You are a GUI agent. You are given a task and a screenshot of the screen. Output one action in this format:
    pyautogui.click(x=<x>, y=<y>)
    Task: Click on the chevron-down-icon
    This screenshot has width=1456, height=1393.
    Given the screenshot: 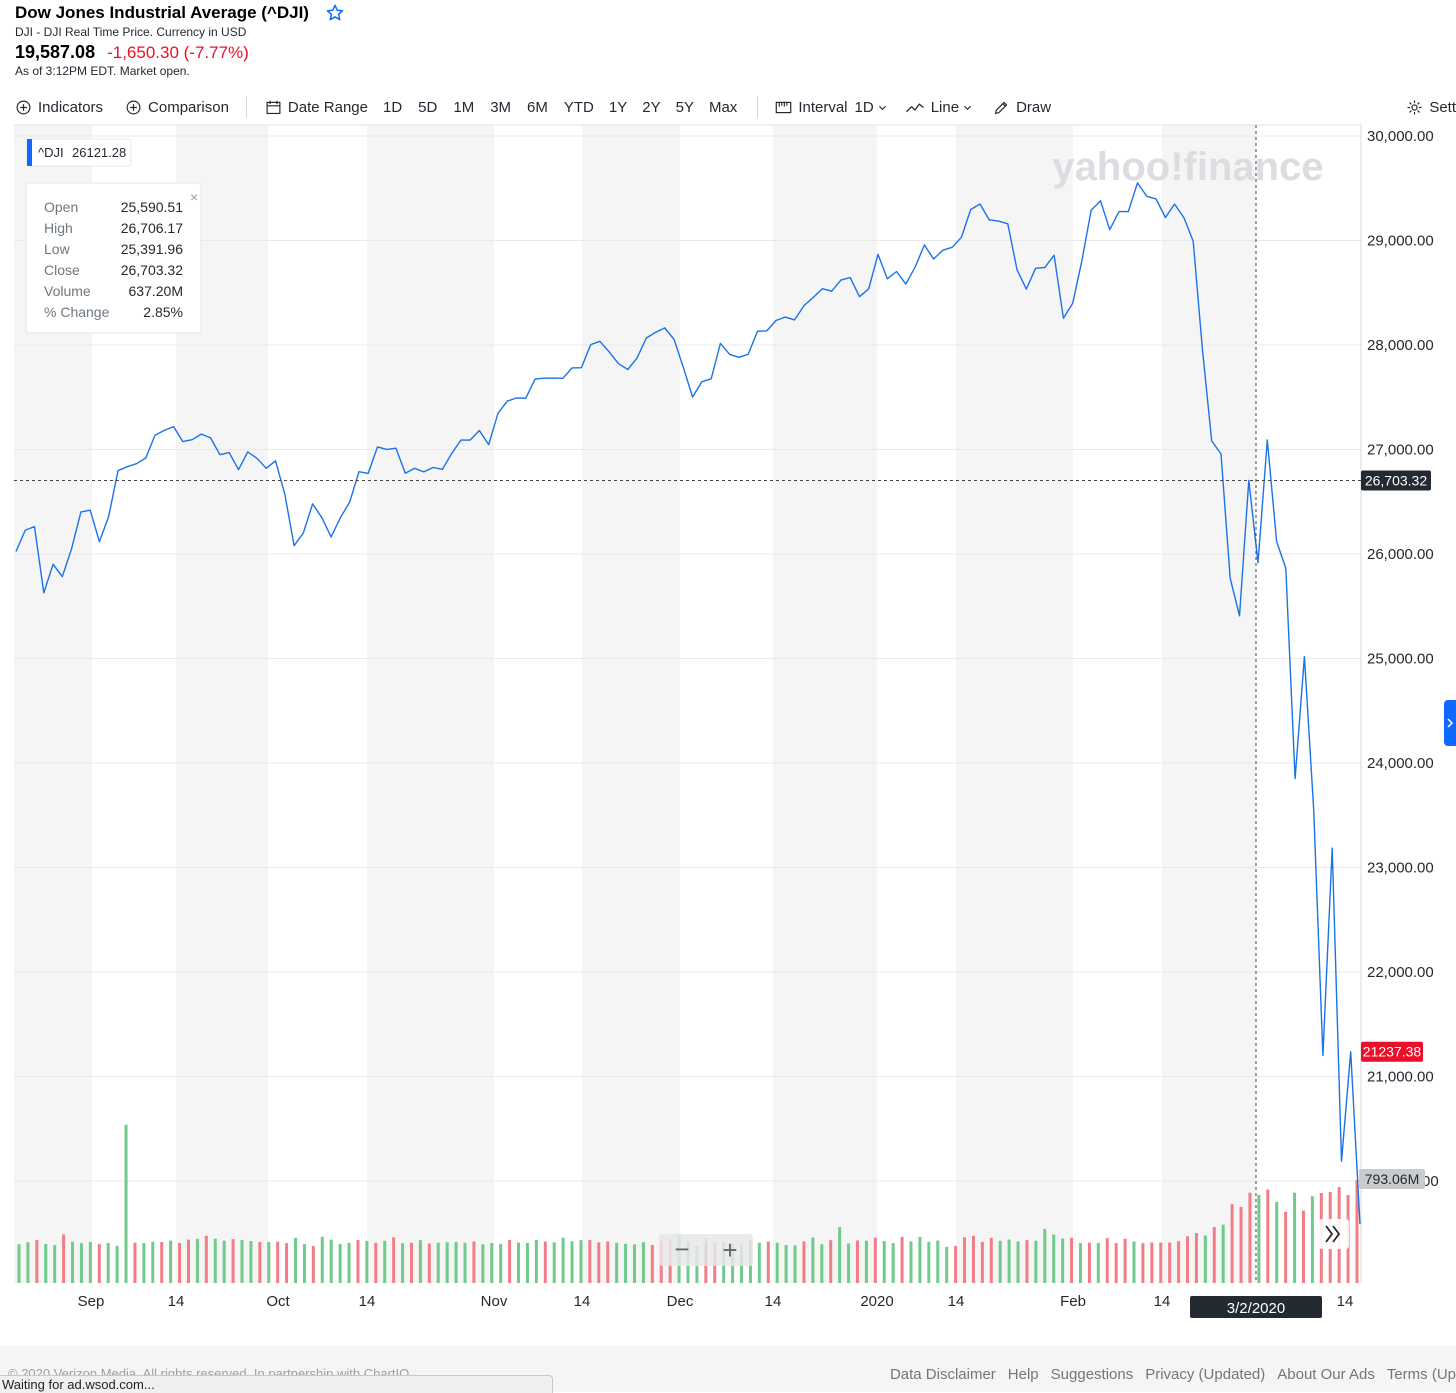 What is the action you would take?
    pyautogui.click(x=882, y=107)
    